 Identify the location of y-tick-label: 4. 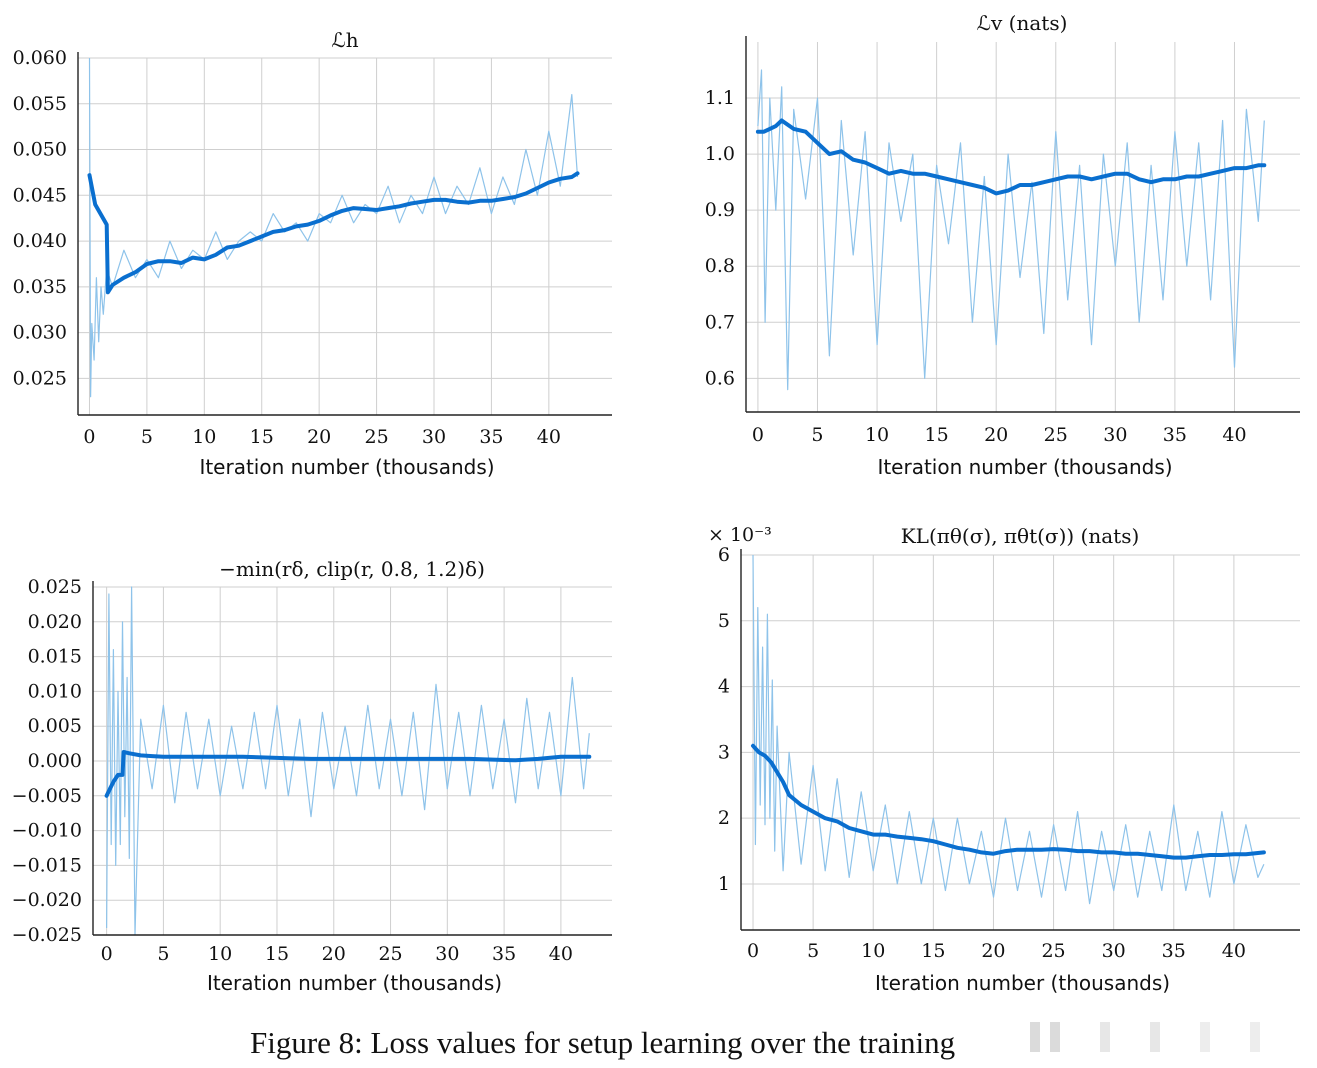
(724, 687).